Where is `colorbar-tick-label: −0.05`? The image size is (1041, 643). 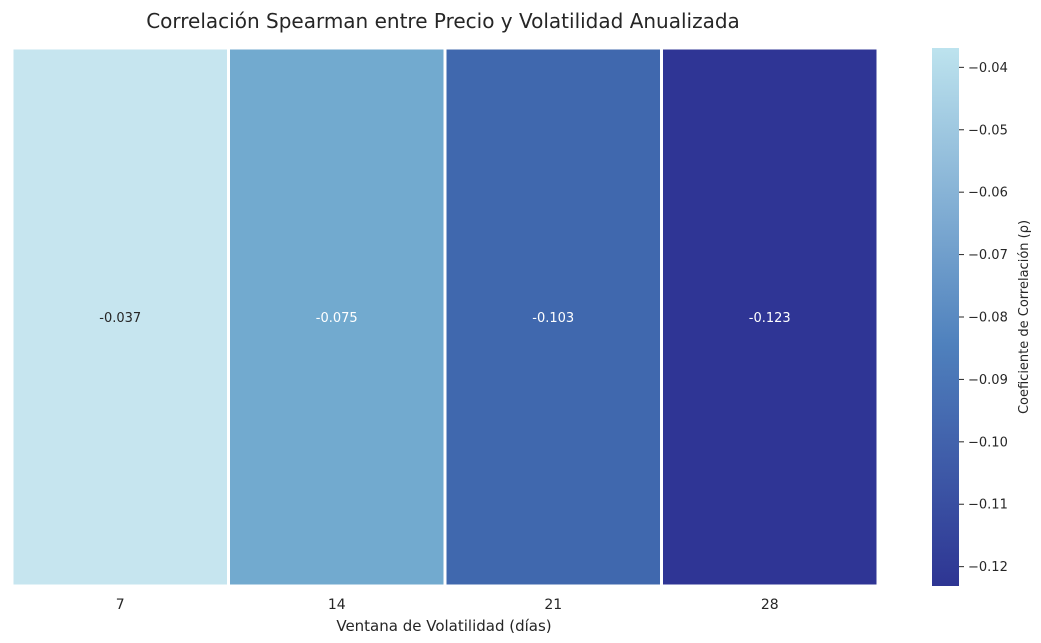 colorbar-tick-label: −0.05 is located at coordinates (988, 130).